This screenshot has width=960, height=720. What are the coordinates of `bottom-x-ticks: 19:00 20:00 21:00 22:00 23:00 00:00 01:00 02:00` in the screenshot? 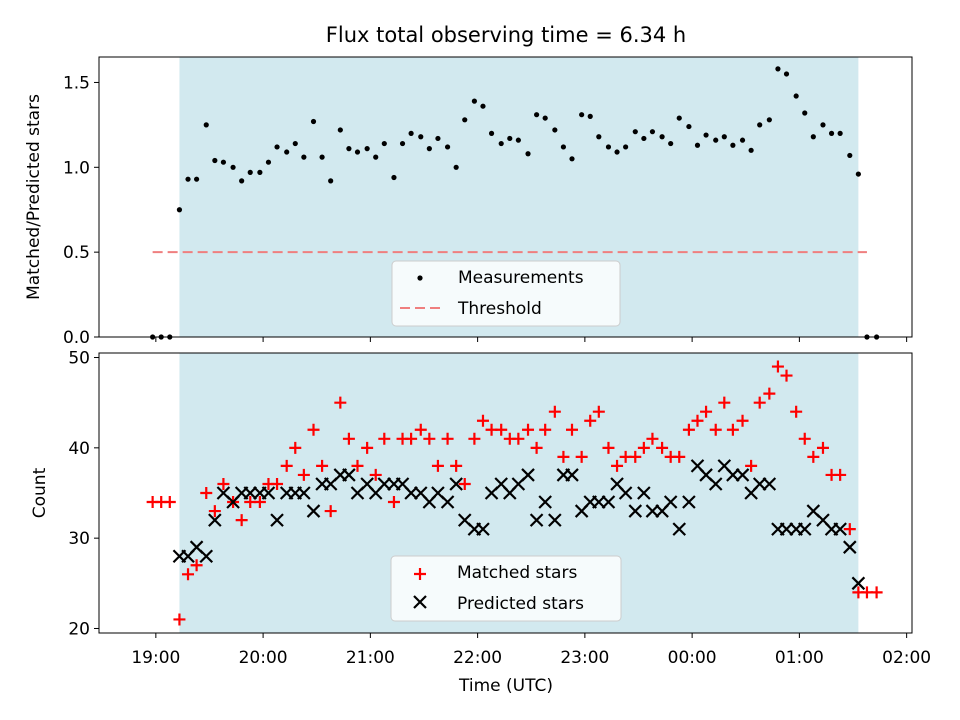 It's located at (531, 650).